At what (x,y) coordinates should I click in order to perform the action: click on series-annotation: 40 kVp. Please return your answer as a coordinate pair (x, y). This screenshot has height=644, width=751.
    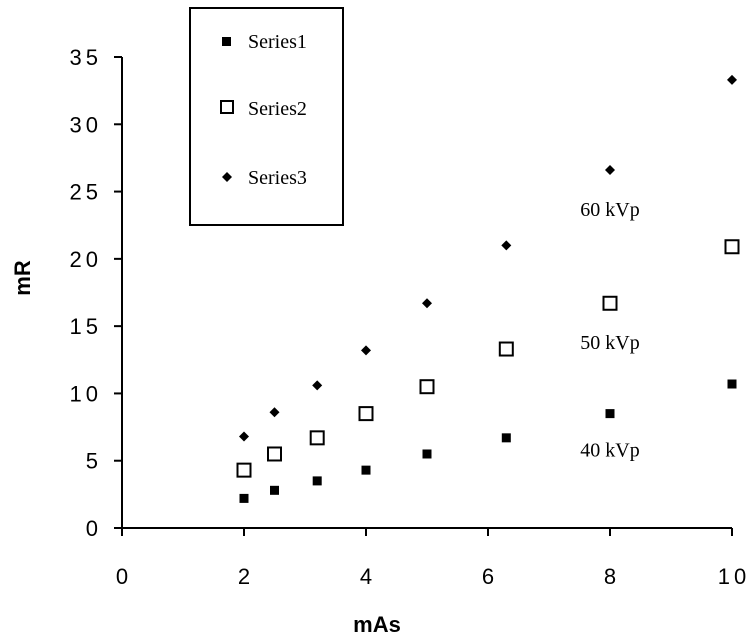
    Looking at the image, I should click on (609, 451).